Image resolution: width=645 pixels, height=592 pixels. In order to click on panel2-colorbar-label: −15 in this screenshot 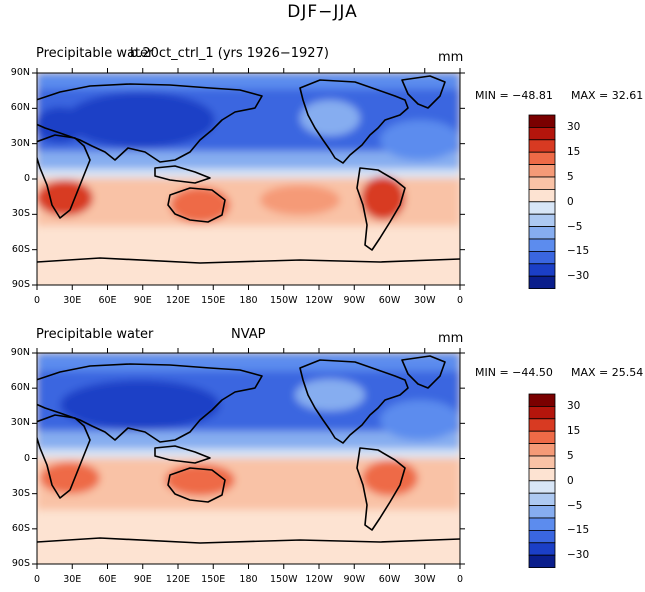, I will do `click(578, 530)`.